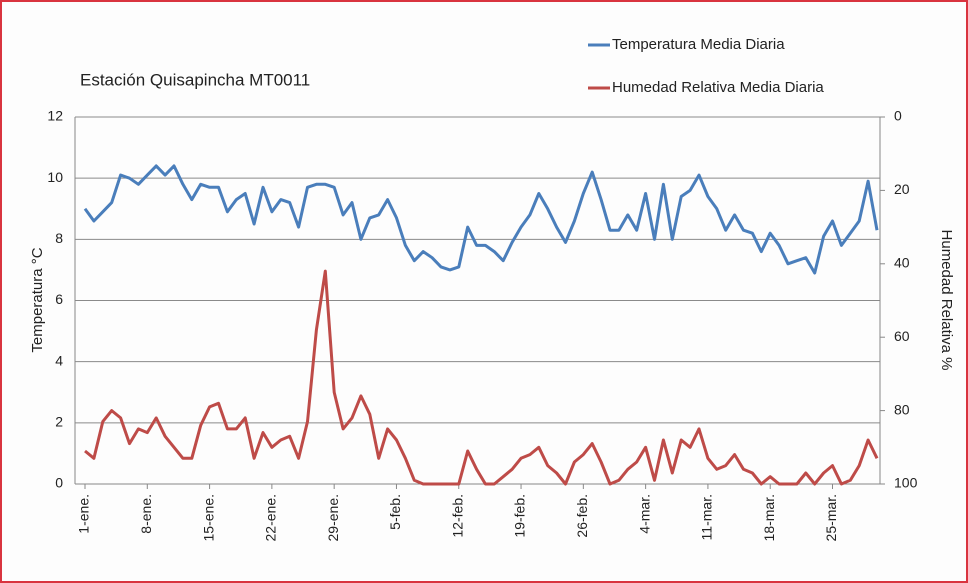  I want to click on x-tick-label: 29-ene., so click(333, 517).